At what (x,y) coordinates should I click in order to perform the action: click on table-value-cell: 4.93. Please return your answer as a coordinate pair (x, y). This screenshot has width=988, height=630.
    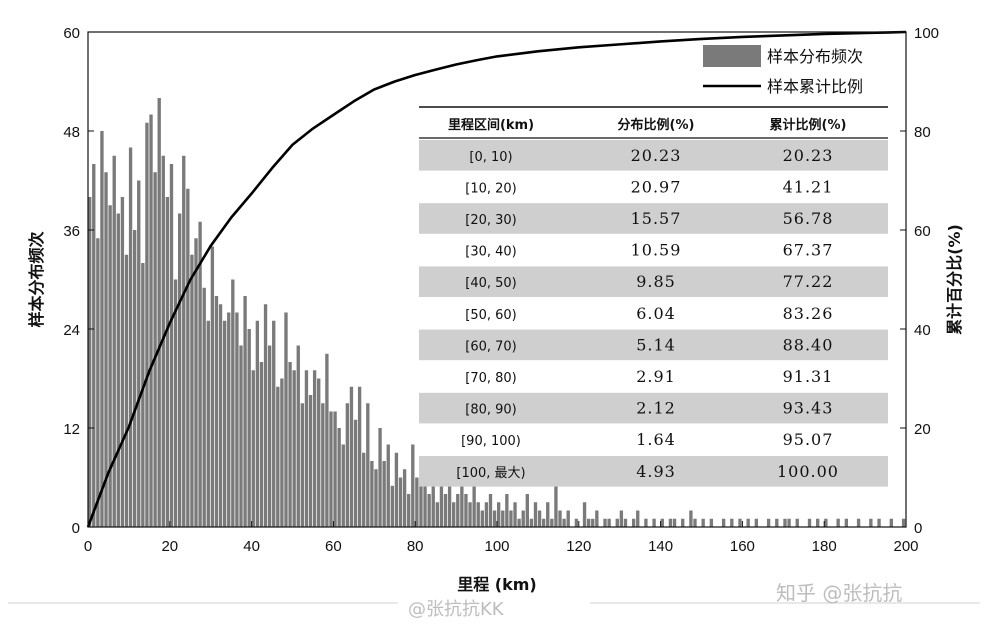
    Looking at the image, I should click on (656, 471).